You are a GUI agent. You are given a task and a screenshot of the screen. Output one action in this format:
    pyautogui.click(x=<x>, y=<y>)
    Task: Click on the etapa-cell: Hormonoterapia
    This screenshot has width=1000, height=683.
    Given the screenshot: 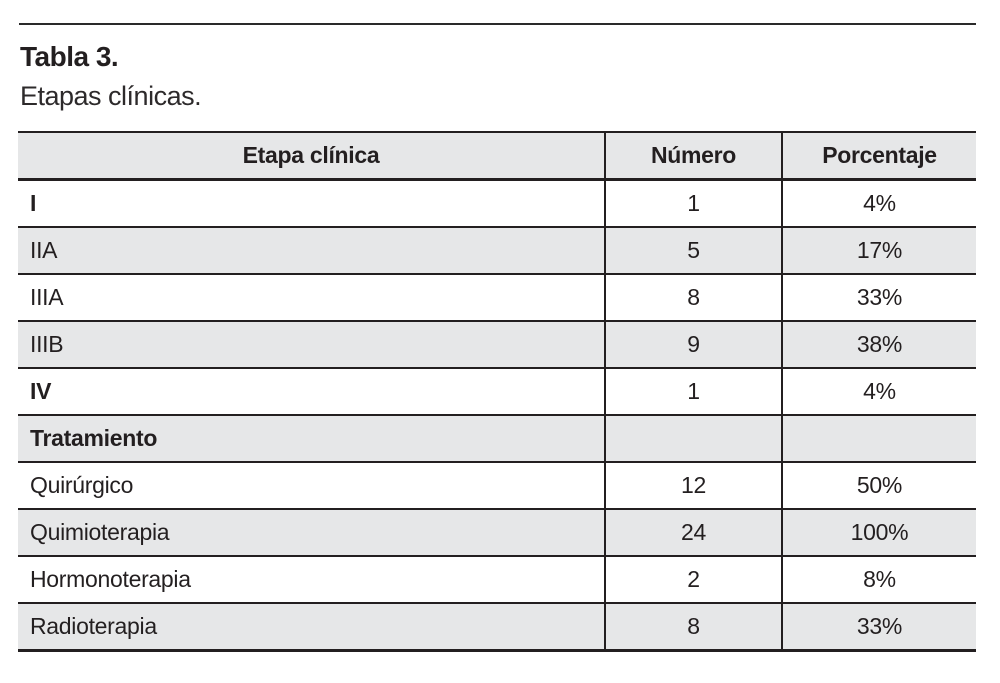 What is the action you would take?
    pyautogui.click(x=311, y=580)
    